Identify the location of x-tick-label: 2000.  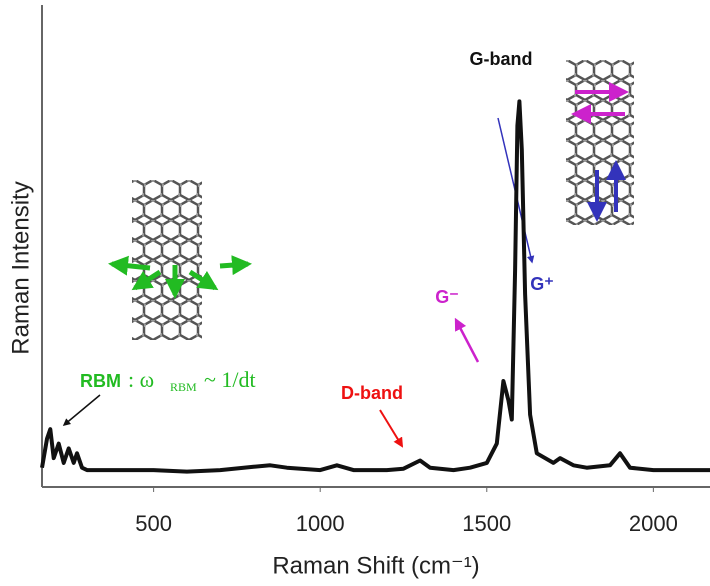
(653, 523).